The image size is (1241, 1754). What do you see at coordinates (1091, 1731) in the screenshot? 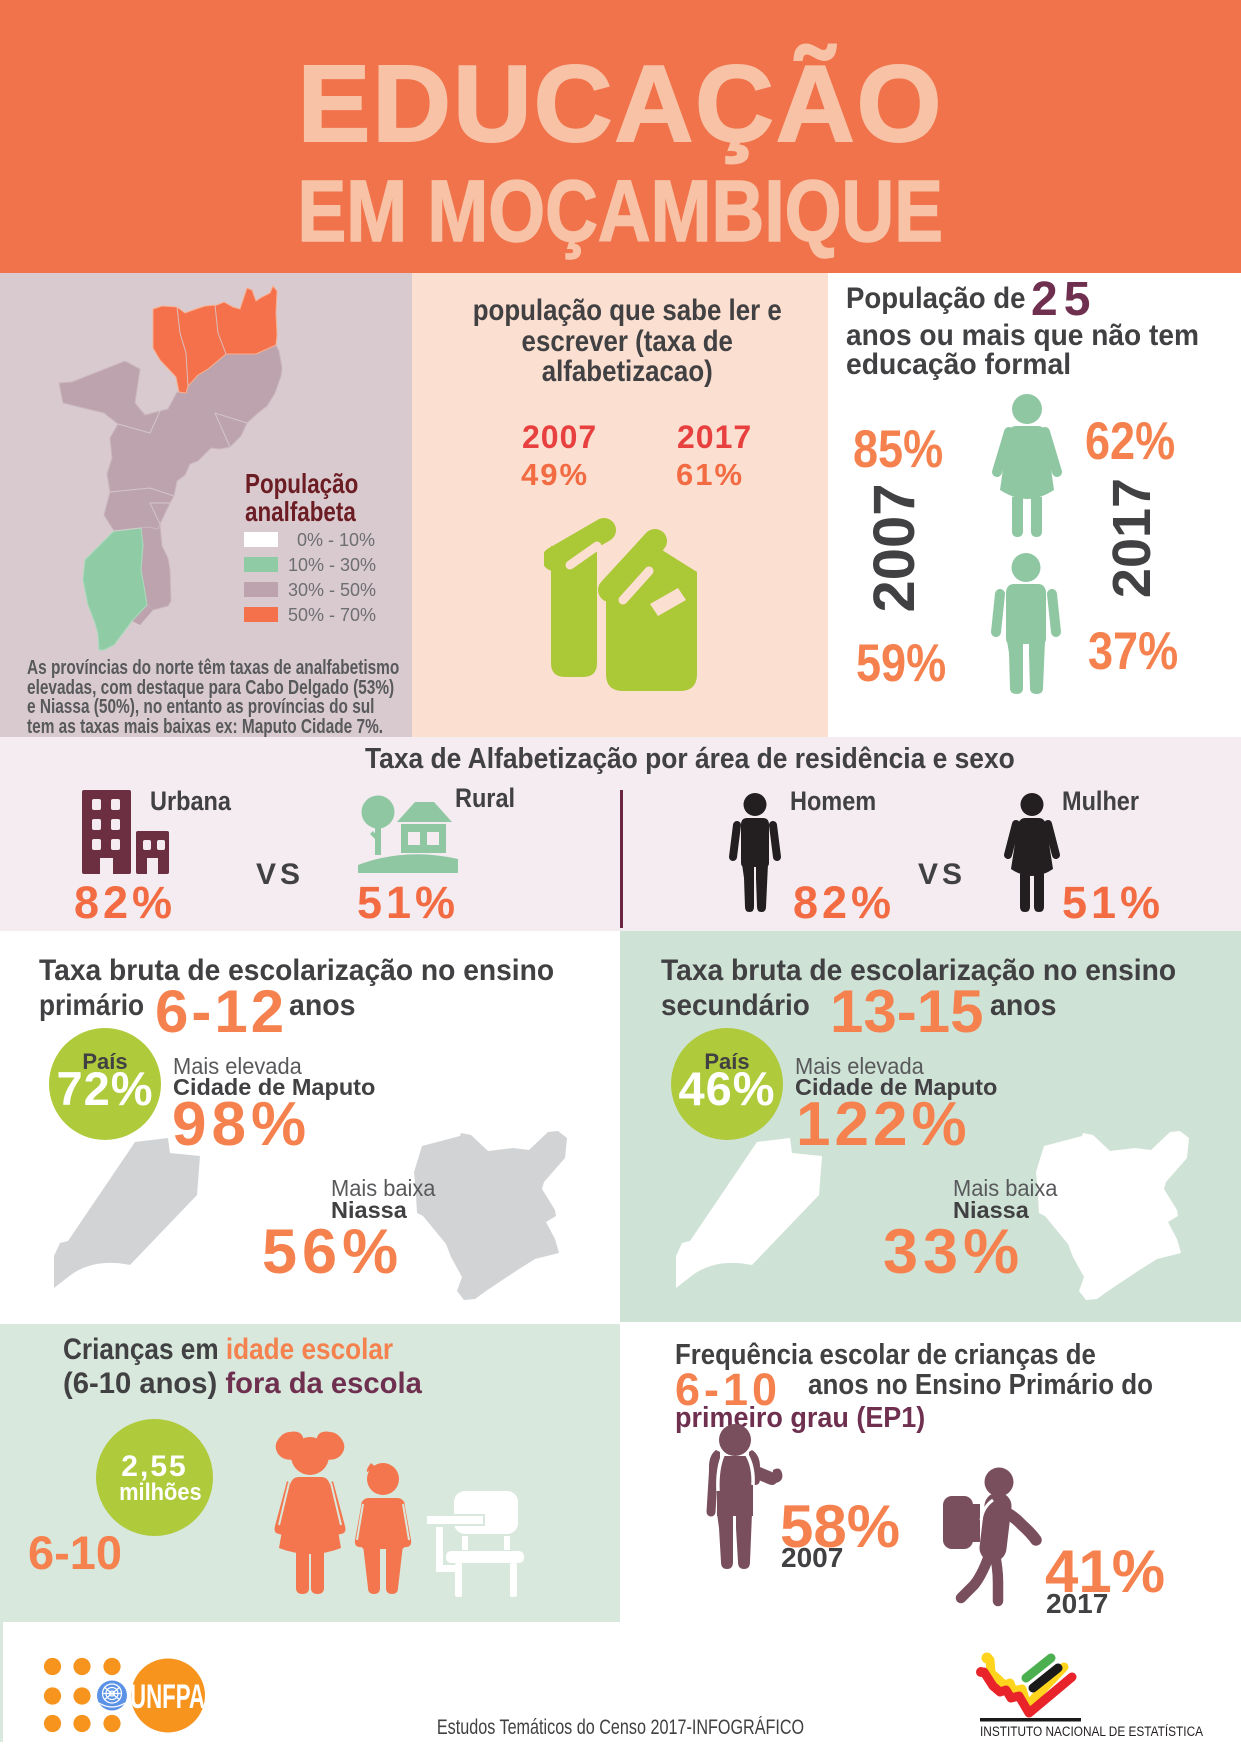
I see `svg-text:INSTITUTO NACIONAL DE ESTATÍST: INSTITUTO NACIONAL DE ESTATÍSTICA` at bounding box center [1091, 1731].